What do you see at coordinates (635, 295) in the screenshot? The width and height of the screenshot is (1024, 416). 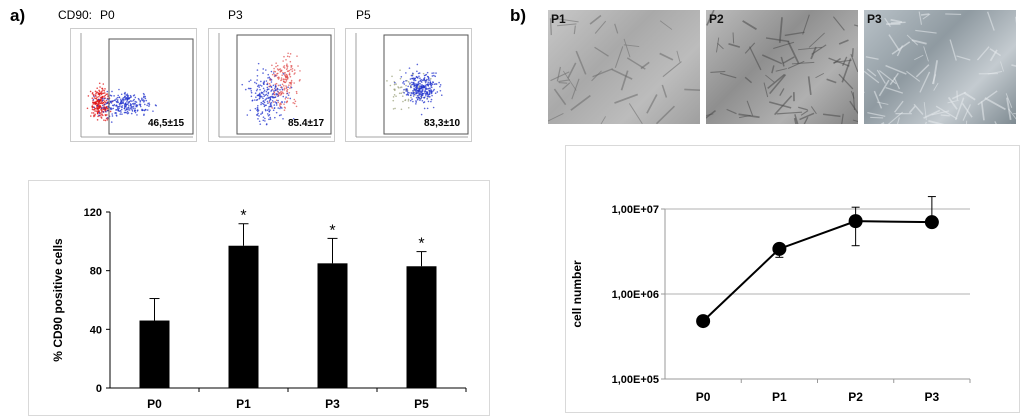 I see `line-y-tick-label: 1,00E+06` at bounding box center [635, 295].